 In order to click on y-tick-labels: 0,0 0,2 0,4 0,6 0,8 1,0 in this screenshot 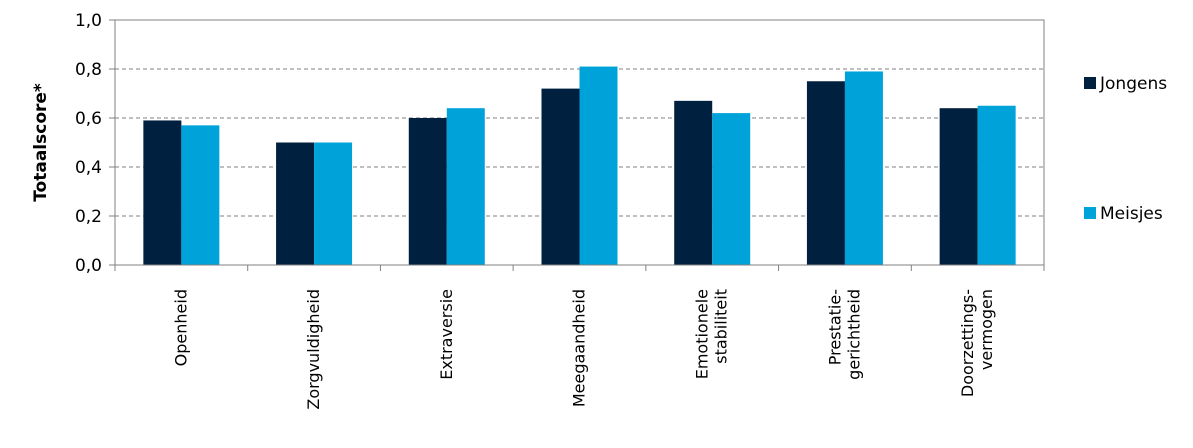, I will do `click(88, 143)`.